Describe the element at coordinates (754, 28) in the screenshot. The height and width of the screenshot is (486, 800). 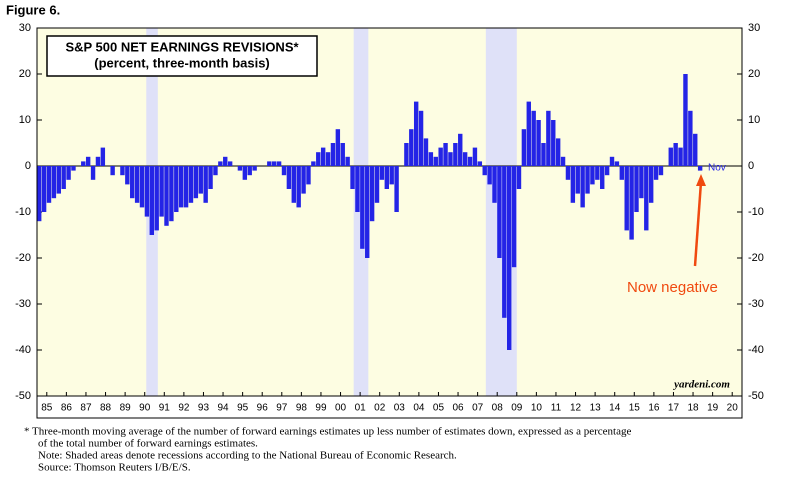
I see `y-tick-label-right: 30` at that location.